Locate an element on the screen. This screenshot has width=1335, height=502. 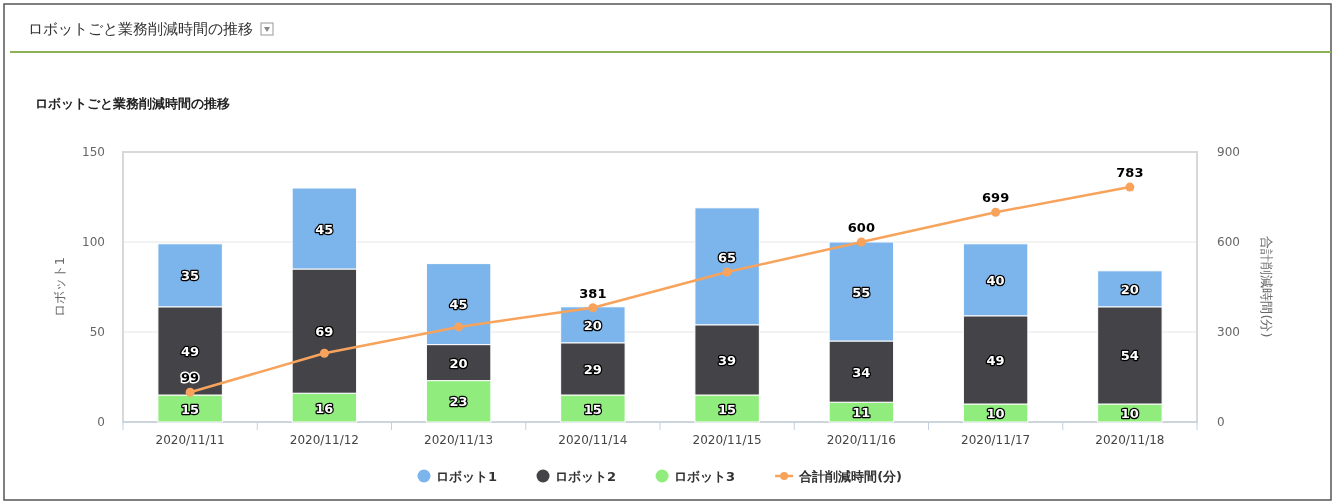
data-label: 69 is located at coordinates (324, 332).